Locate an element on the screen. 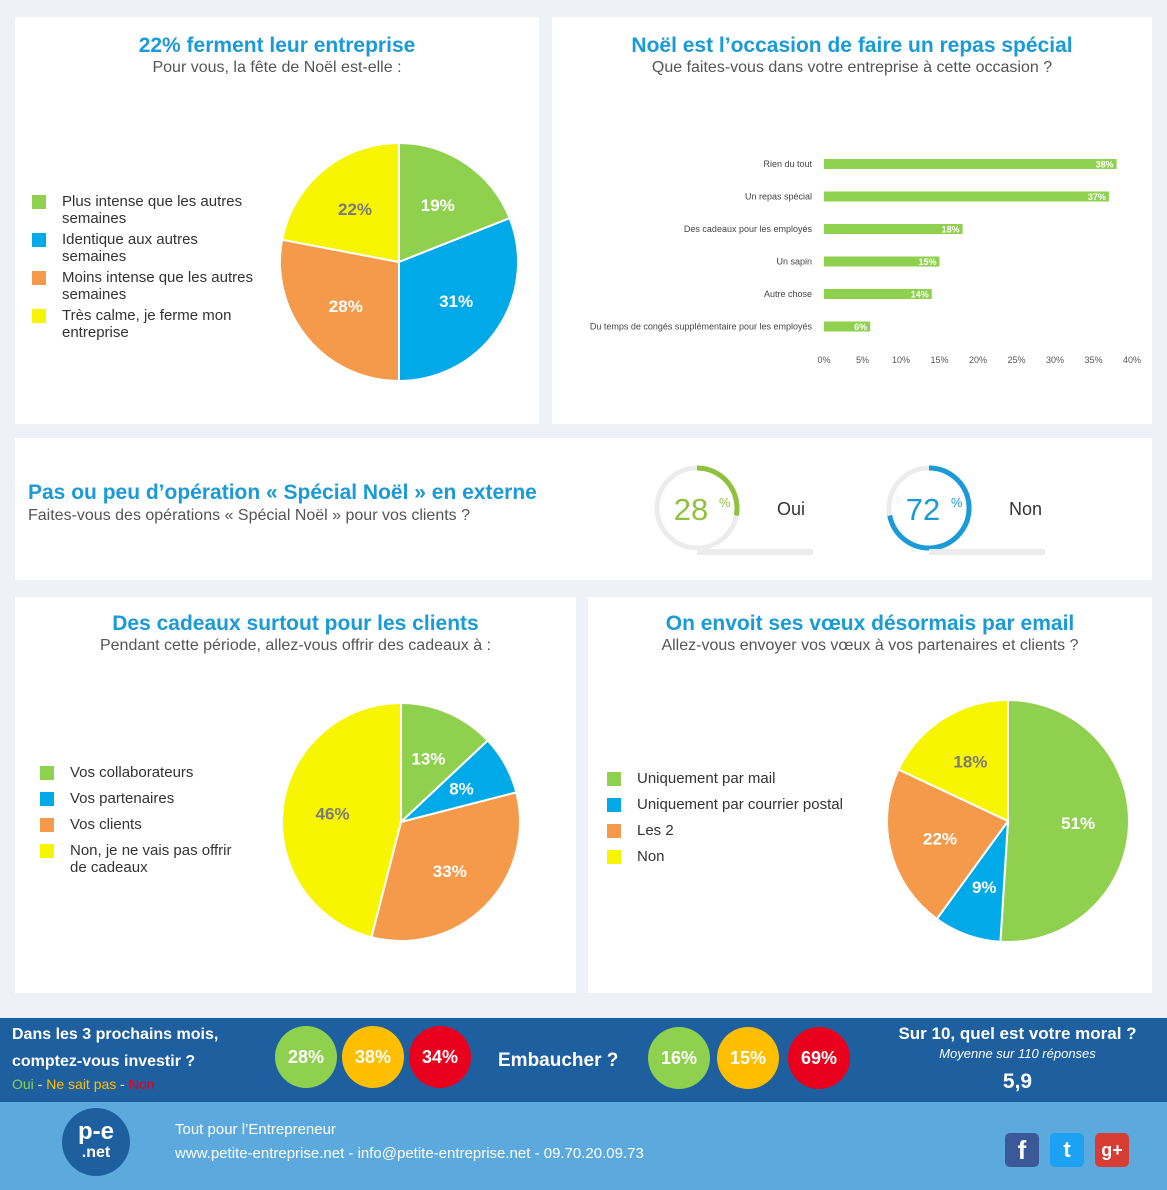 This screenshot has height=1190, width=1167. pie-slice-label: 18% is located at coordinates (970, 762).